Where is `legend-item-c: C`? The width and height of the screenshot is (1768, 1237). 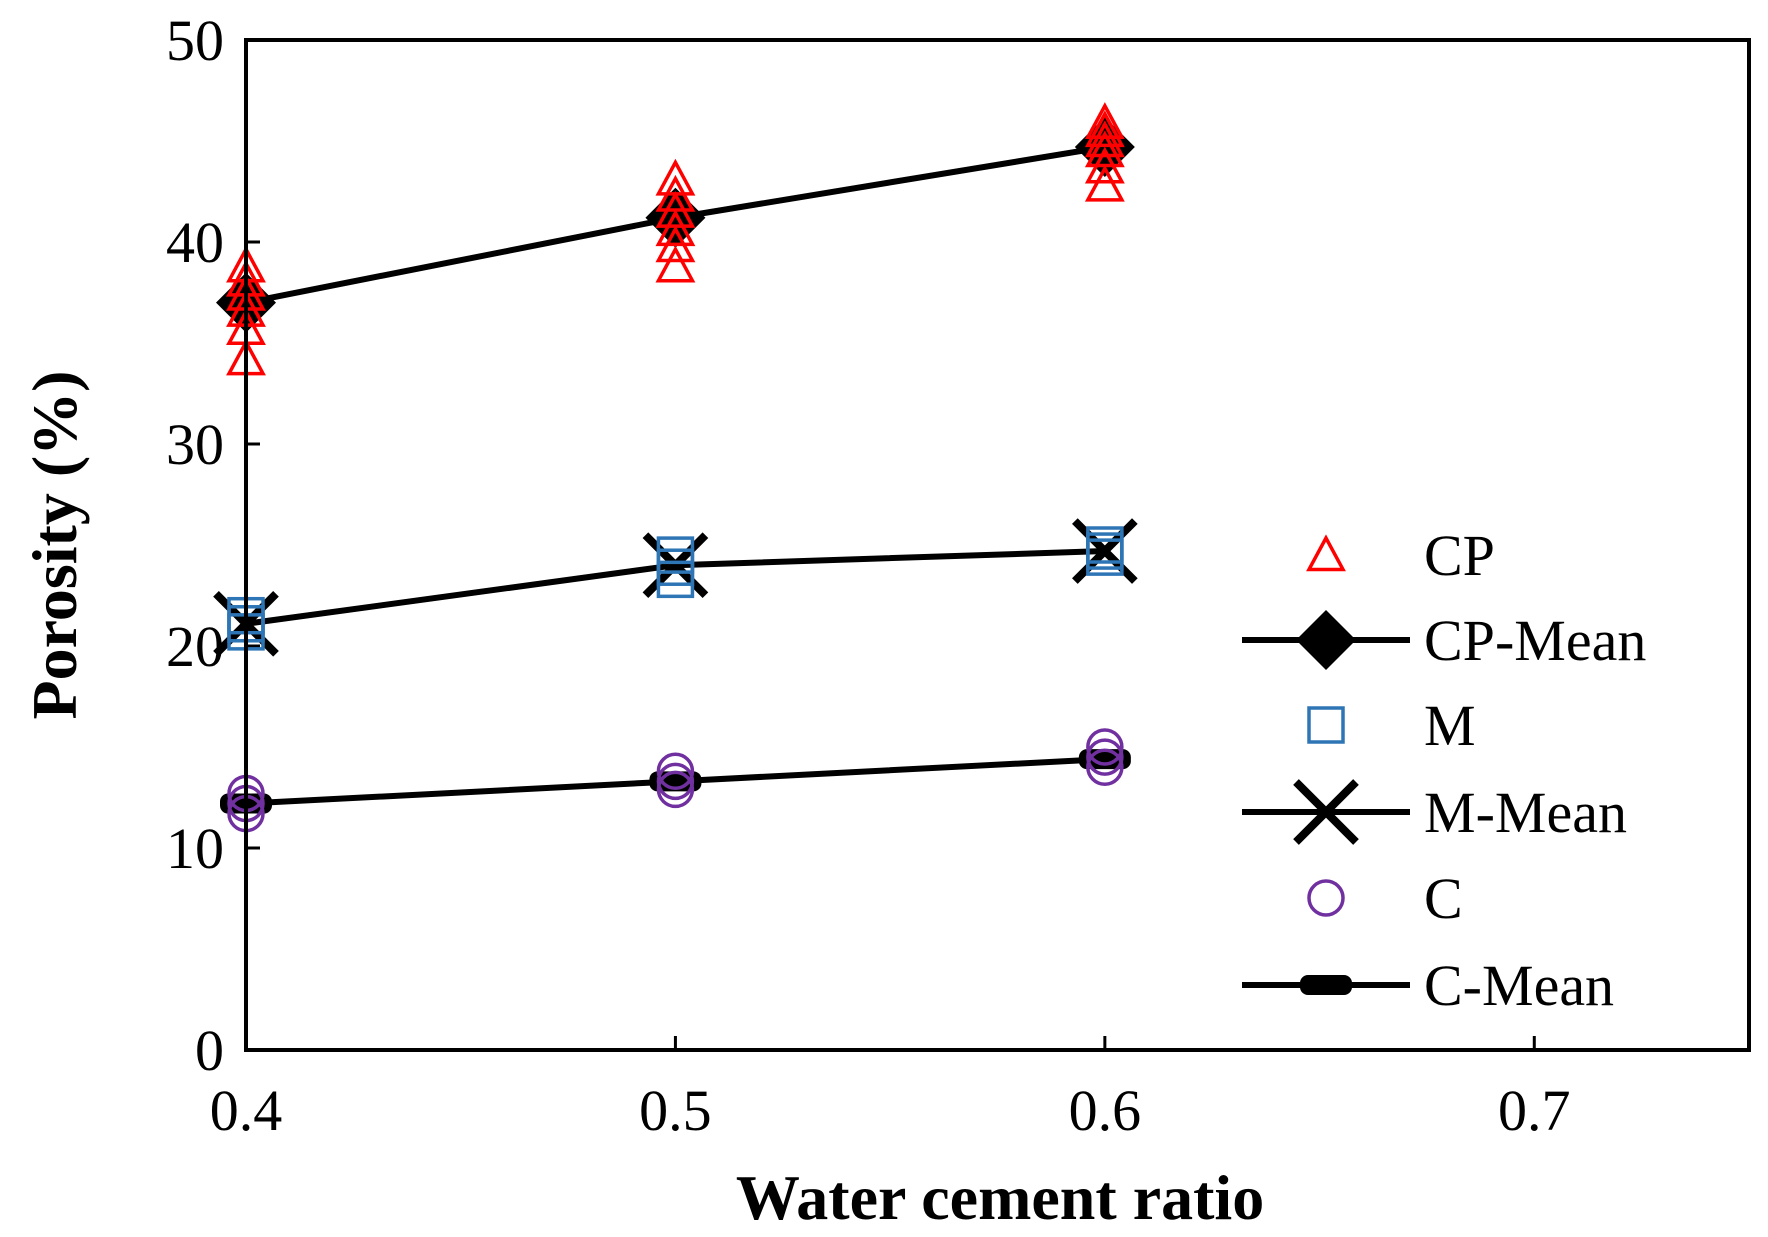
legend-item-c: C is located at coordinates (1385, 898).